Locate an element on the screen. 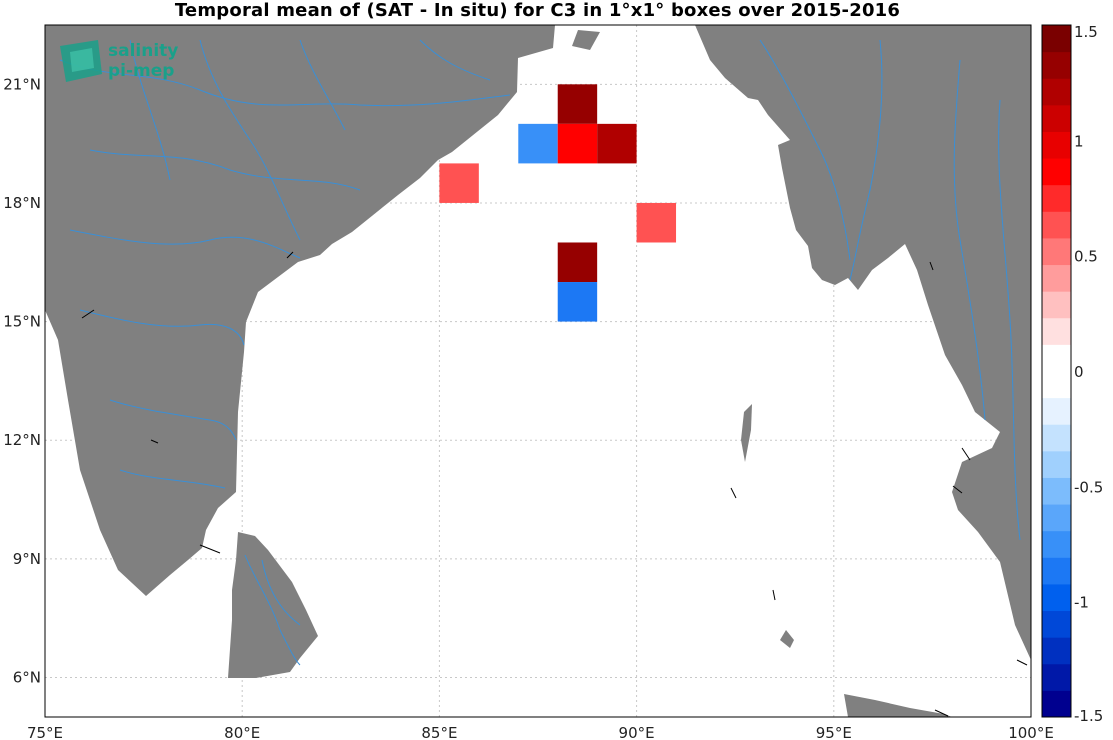 The height and width of the screenshot is (740, 1113). land-sumatra is located at coordinates (898, 705).